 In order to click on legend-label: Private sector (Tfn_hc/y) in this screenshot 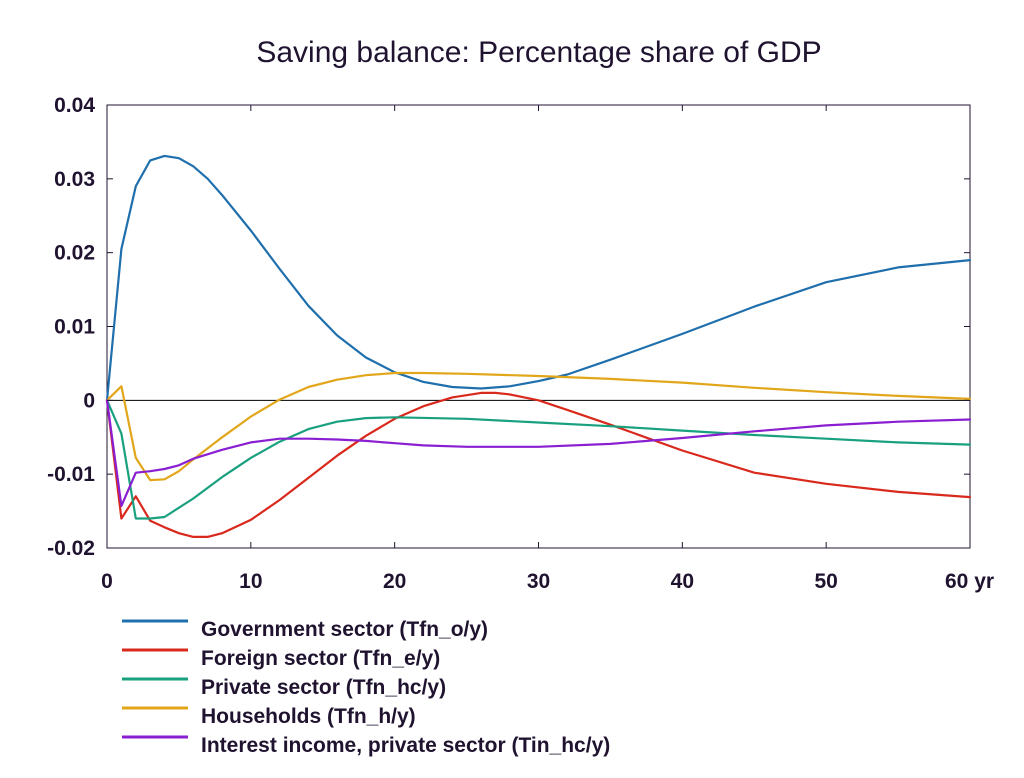, I will do `click(323, 687)`.